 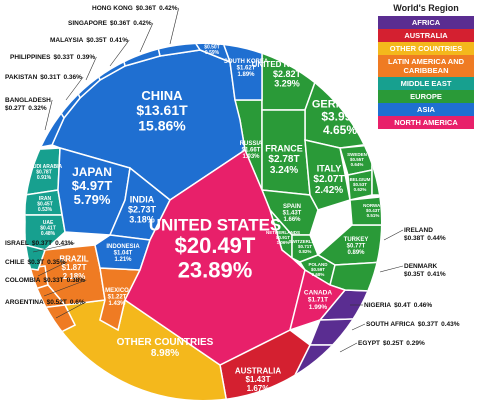 I want to click on country-name: BANGLADESH, so click(x=28, y=100).